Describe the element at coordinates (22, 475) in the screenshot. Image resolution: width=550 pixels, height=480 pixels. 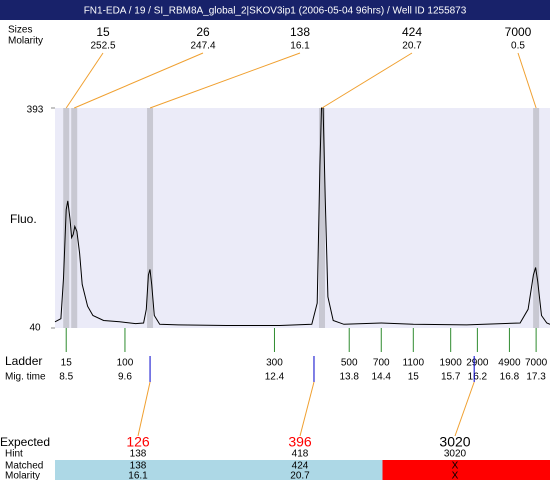
I see `expected-row-label: Molarity` at that location.